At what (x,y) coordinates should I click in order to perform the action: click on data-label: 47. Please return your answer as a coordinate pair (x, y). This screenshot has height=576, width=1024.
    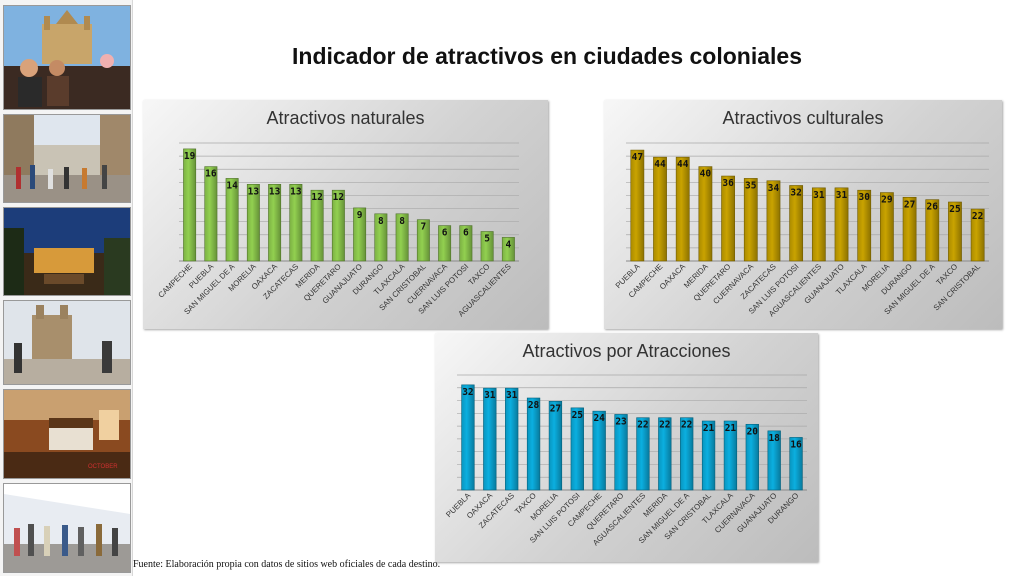
    Looking at the image, I should click on (637, 157).